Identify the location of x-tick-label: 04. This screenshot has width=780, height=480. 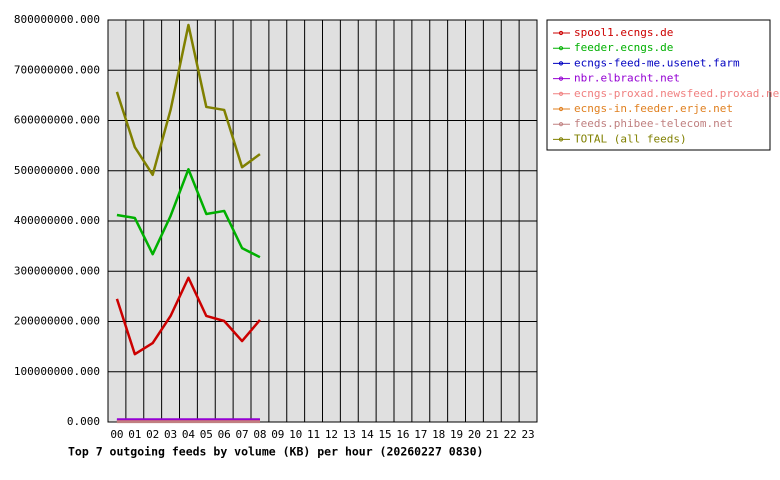
(189, 434).